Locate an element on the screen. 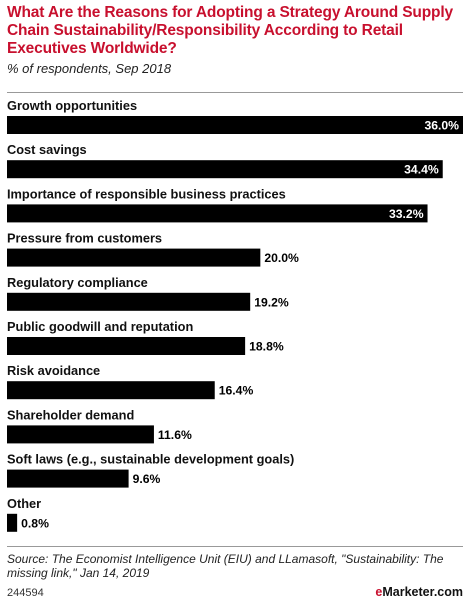 Image resolution: width=470 pixels, height=604 pixels. value-label: 11.6% is located at coordinates (175, 435).